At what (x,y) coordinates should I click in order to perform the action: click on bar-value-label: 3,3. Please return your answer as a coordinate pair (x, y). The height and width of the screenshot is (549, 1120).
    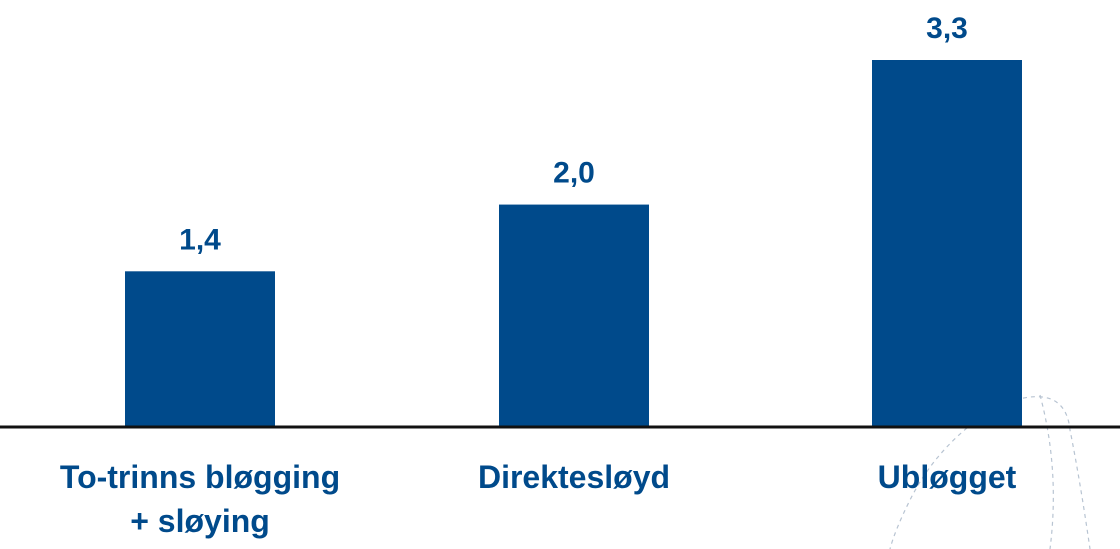
    Looking at the image, I should click on (947, 28).